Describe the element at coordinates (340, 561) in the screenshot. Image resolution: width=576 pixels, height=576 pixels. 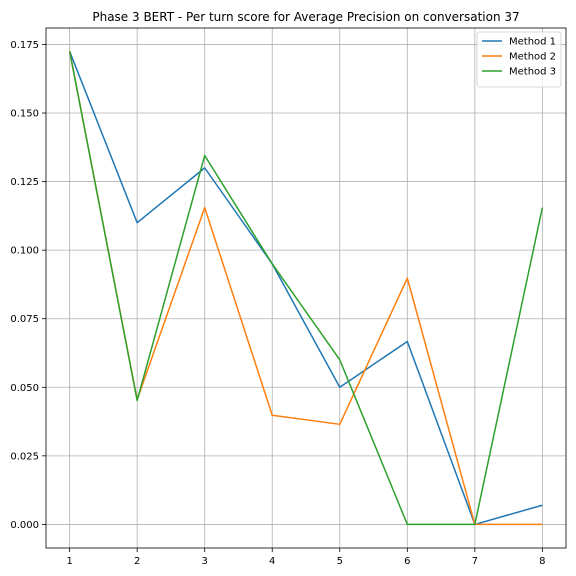
I see `x-tick-label: 5` at that location.